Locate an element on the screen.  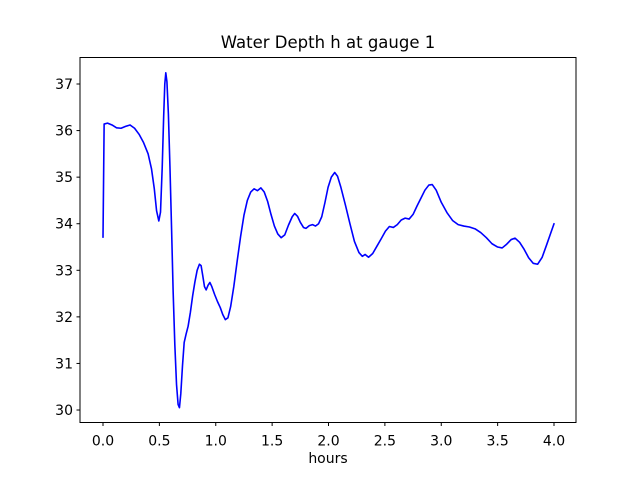
chart-title: Water Depth h at gauge 1 is located at coordinates (328, 42).